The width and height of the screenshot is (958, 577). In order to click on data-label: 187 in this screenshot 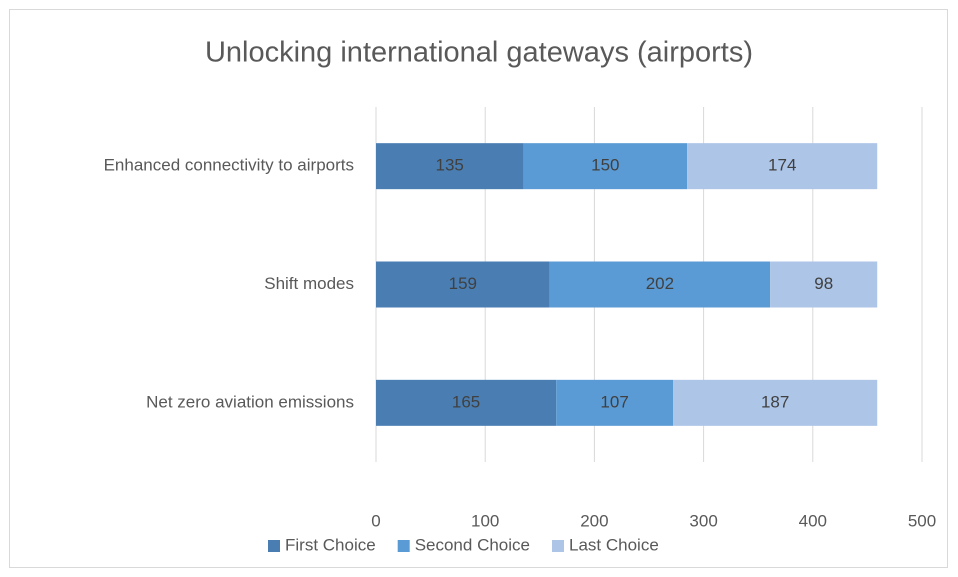, I will do `click(775, 401)`.